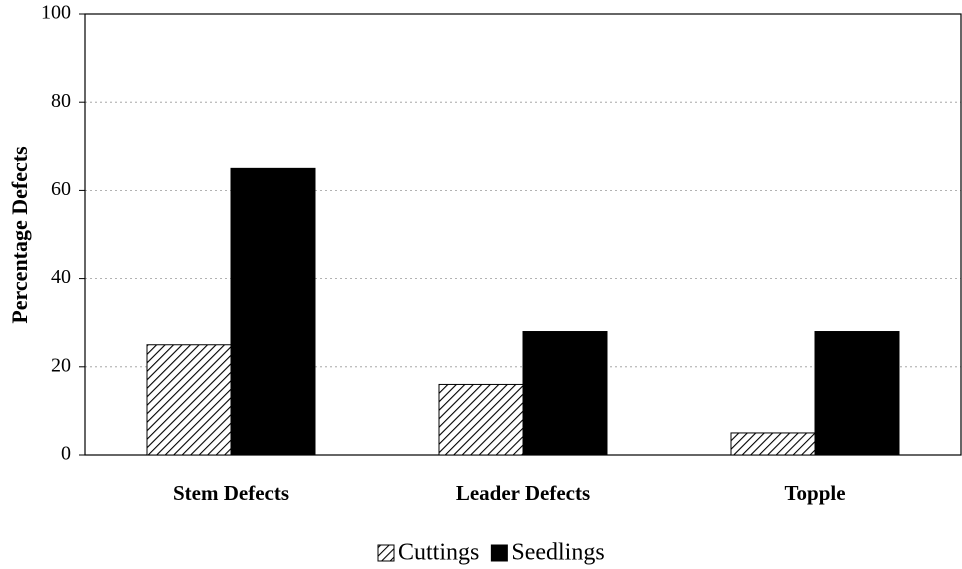 Image resolution: width=962 pixels, height=569 pixels. Describe the element at coordinates (438, 553) in the screenshot. I see `legend-label: Cuttings` at that location.